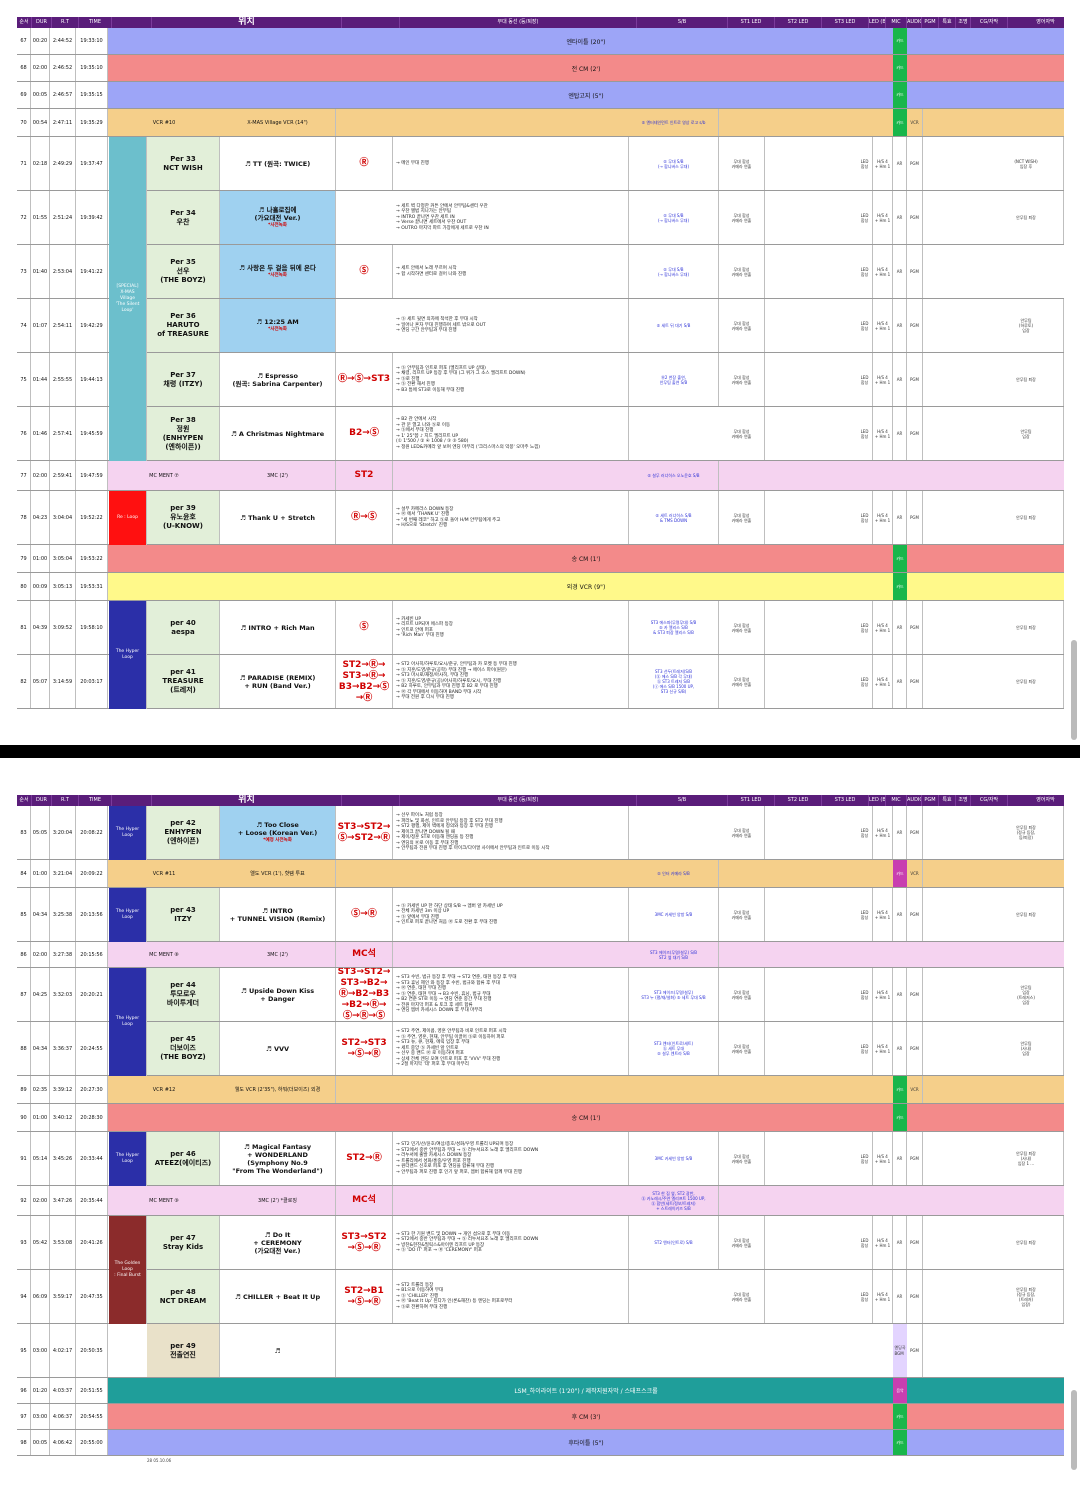 Image resolution: width=1080 pixels, height=1510 pixels. What do you see at coordinates (92, 1200) in the screenshot?
I see `cue-clock-time: 20:35:44` at bounding box center [92, 1200].